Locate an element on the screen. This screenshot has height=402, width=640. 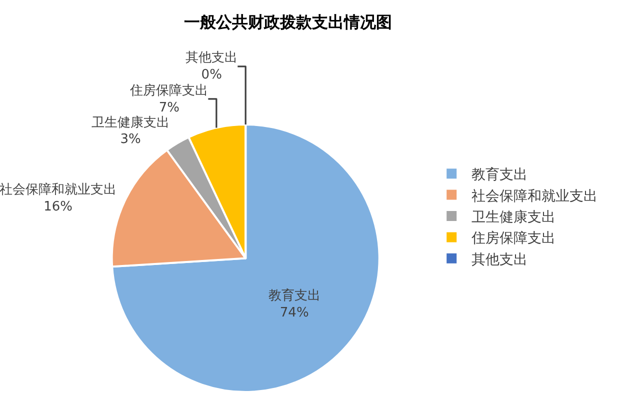
legend-label: 卫生健康支出 is located at coordinates (514, 217).